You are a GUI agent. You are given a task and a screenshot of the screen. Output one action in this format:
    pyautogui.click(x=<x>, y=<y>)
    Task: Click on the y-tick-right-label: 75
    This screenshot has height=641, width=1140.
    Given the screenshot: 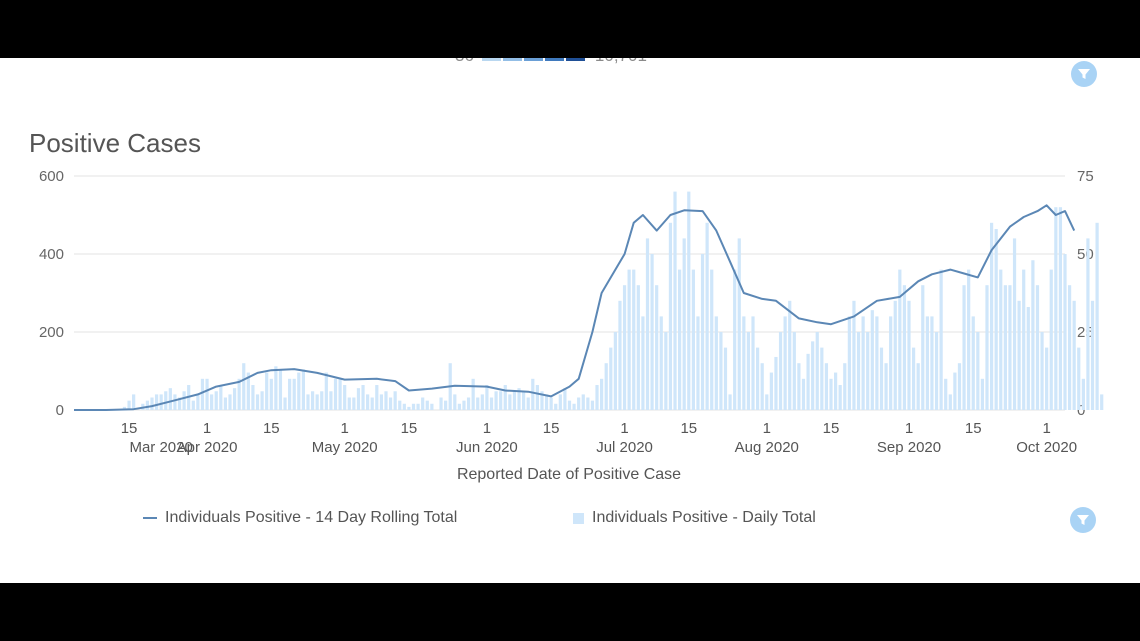 What is the action you would take?
    pyautogui.click(x=1085, y=176)
    